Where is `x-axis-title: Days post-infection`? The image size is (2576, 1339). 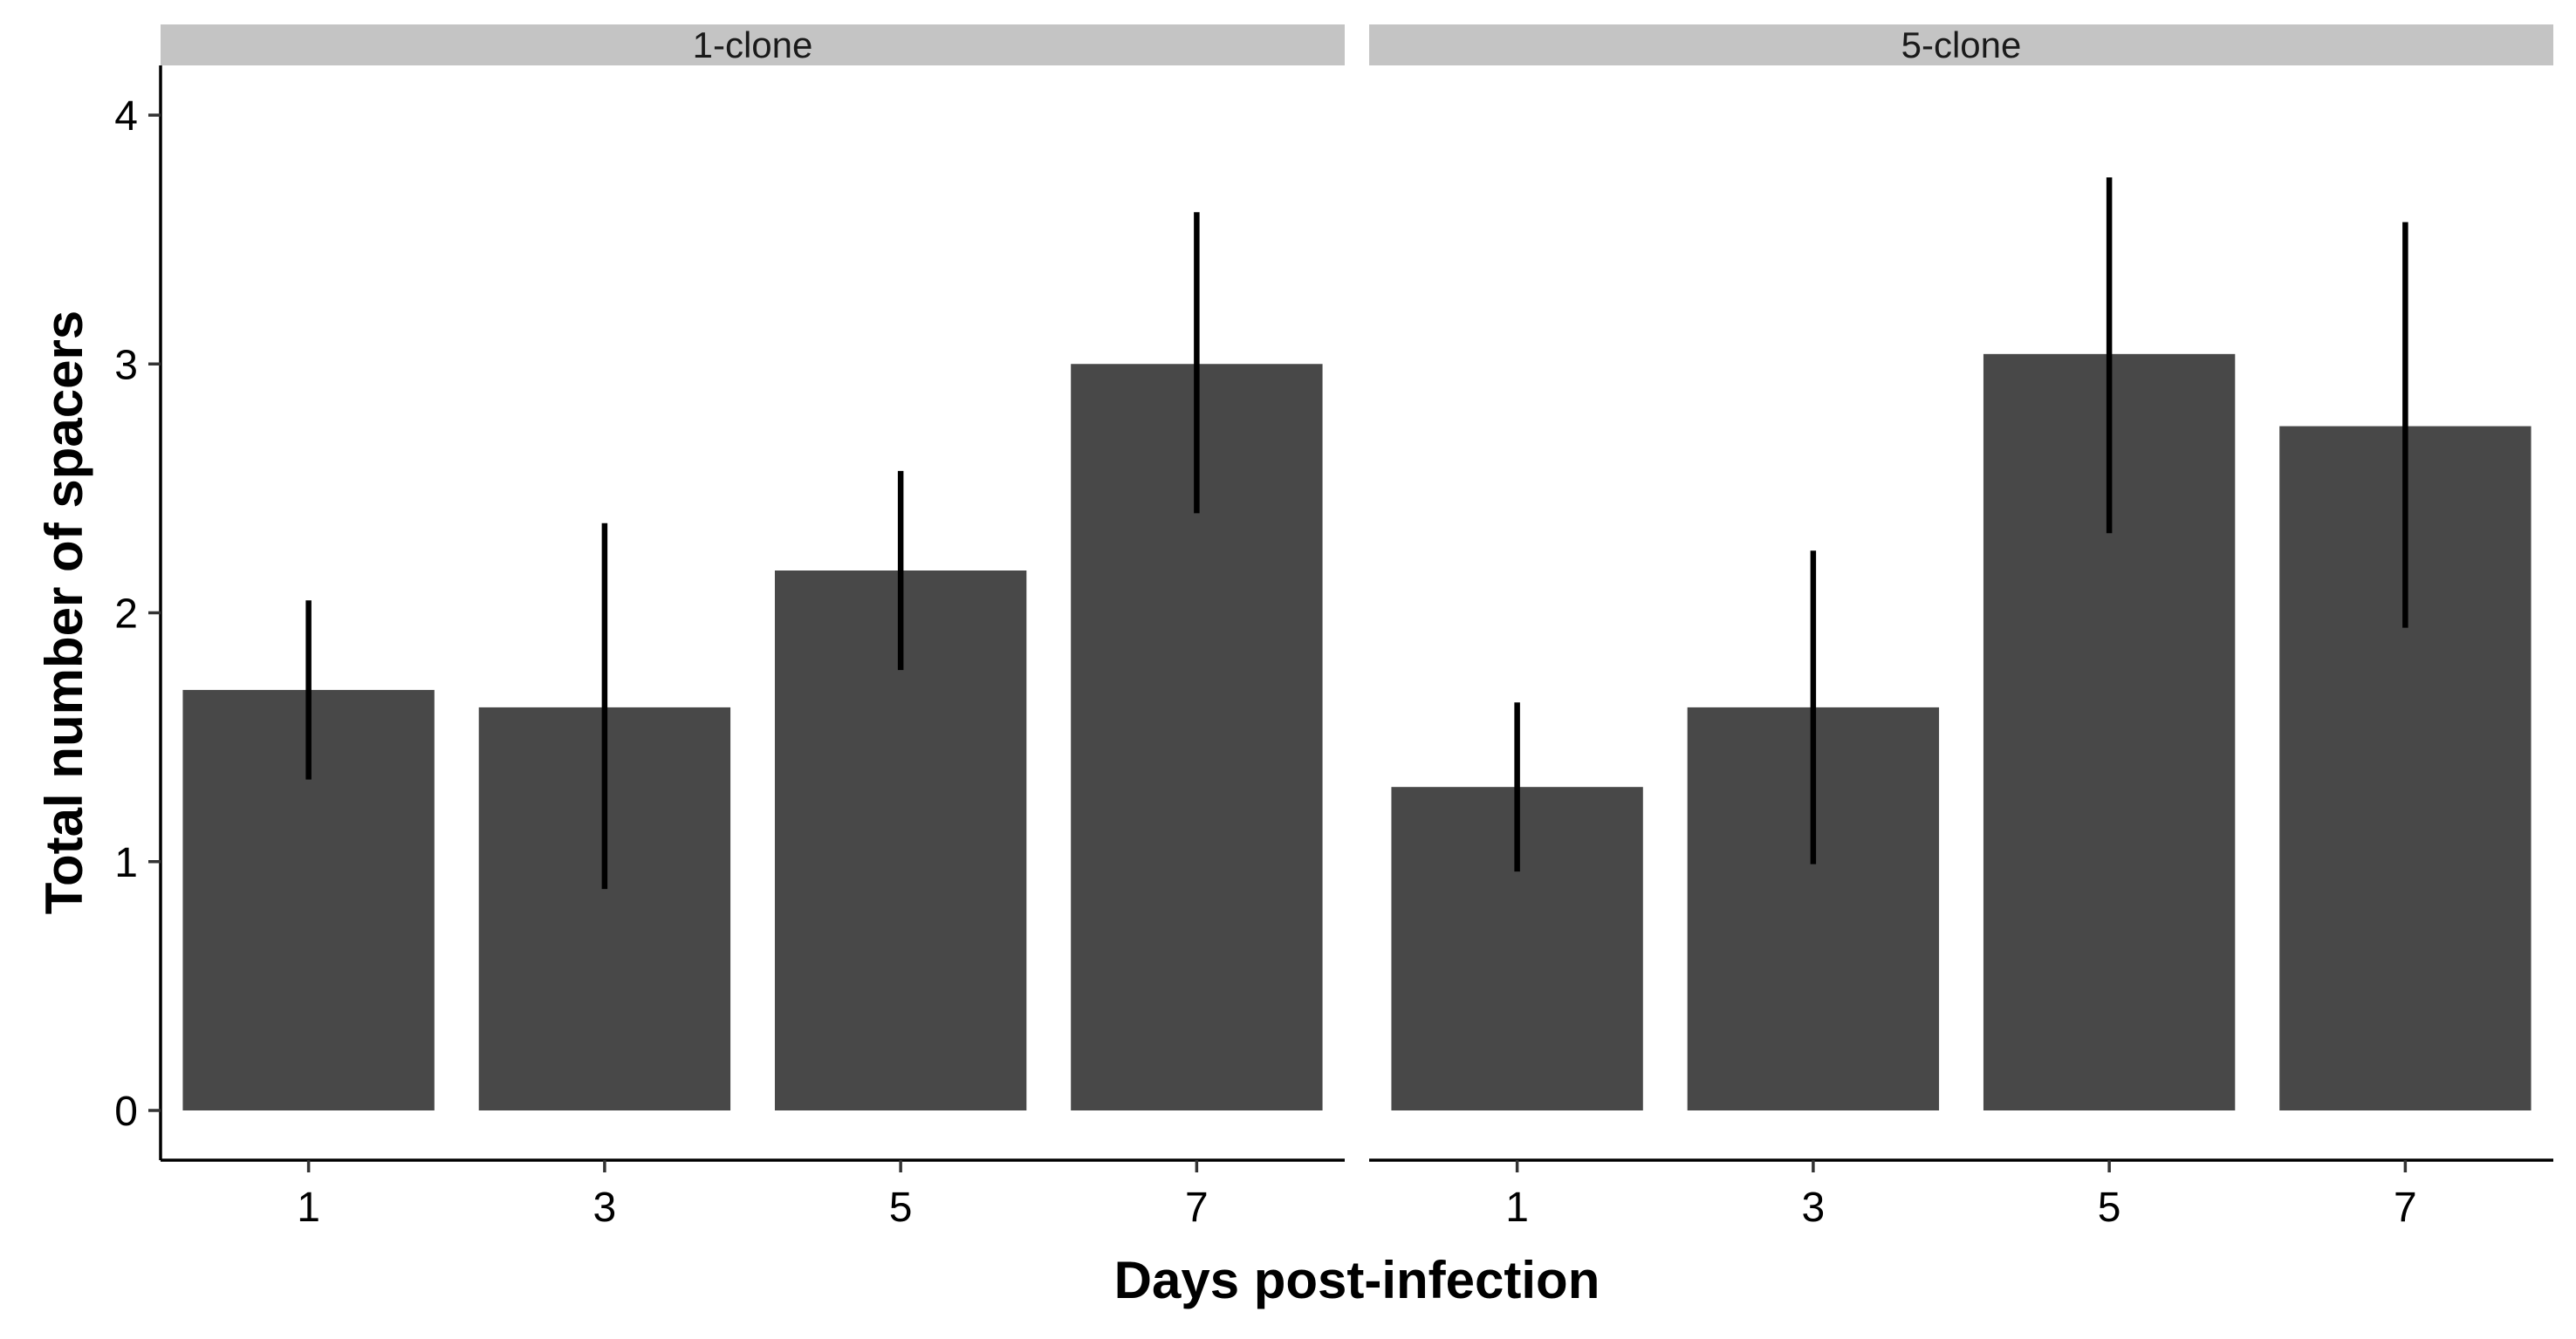 x-axis-title: Days post-infection is located at coordinates (1357, 1280).